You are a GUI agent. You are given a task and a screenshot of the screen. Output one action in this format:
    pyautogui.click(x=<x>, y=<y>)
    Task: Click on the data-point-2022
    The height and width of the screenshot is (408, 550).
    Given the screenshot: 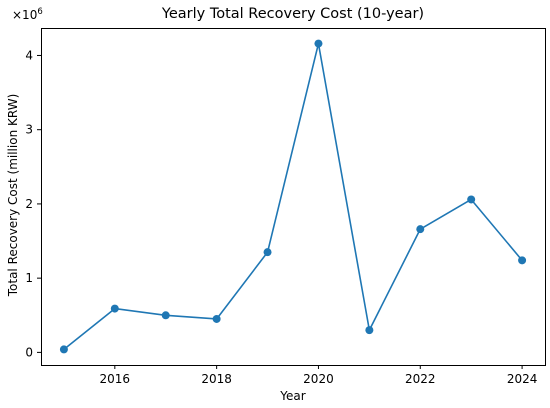 What is the action you would take?
    pyautogui.click(x=420, y=229)
    